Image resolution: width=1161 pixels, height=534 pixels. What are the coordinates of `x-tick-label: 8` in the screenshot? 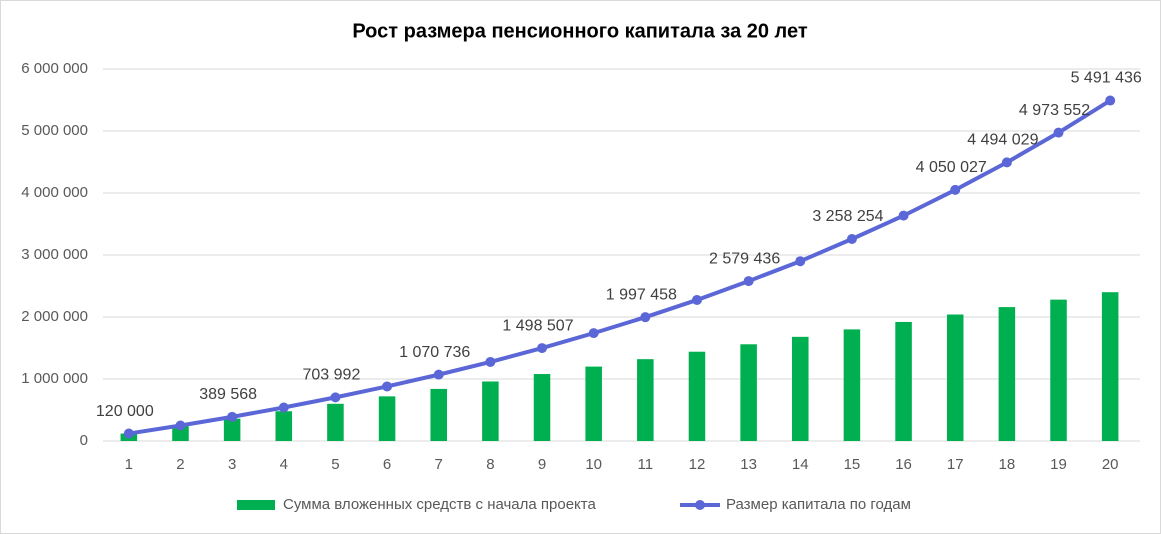 It's located at (490, 464).